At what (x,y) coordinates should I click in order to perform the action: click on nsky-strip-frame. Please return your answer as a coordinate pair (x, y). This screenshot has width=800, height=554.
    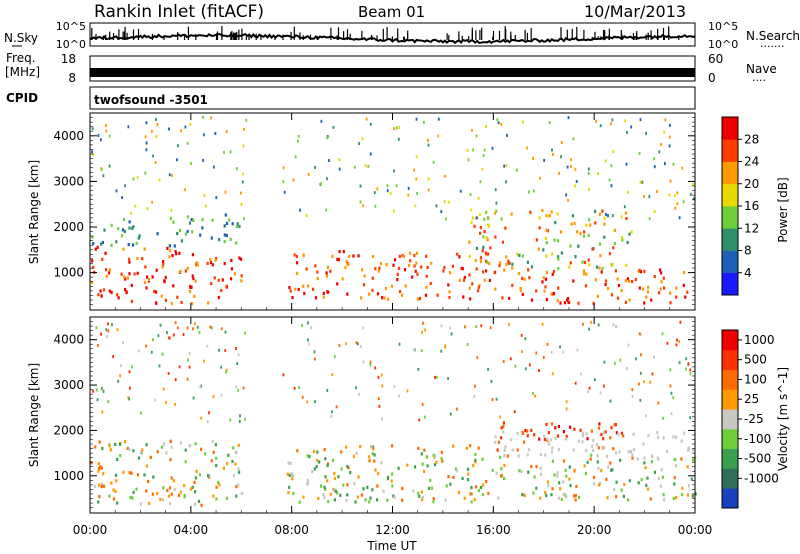
    Looking at the image, I should click on (392, 34).